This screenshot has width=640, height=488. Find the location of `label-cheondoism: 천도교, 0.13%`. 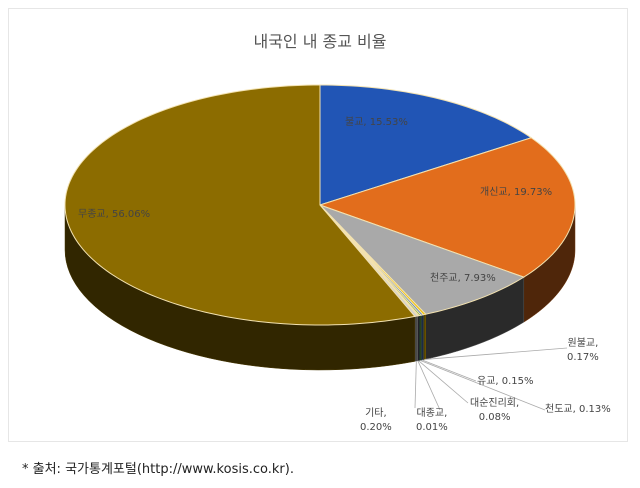

label-cheondoism: 천도교, 0.13% is located at coordinates (578, 409).